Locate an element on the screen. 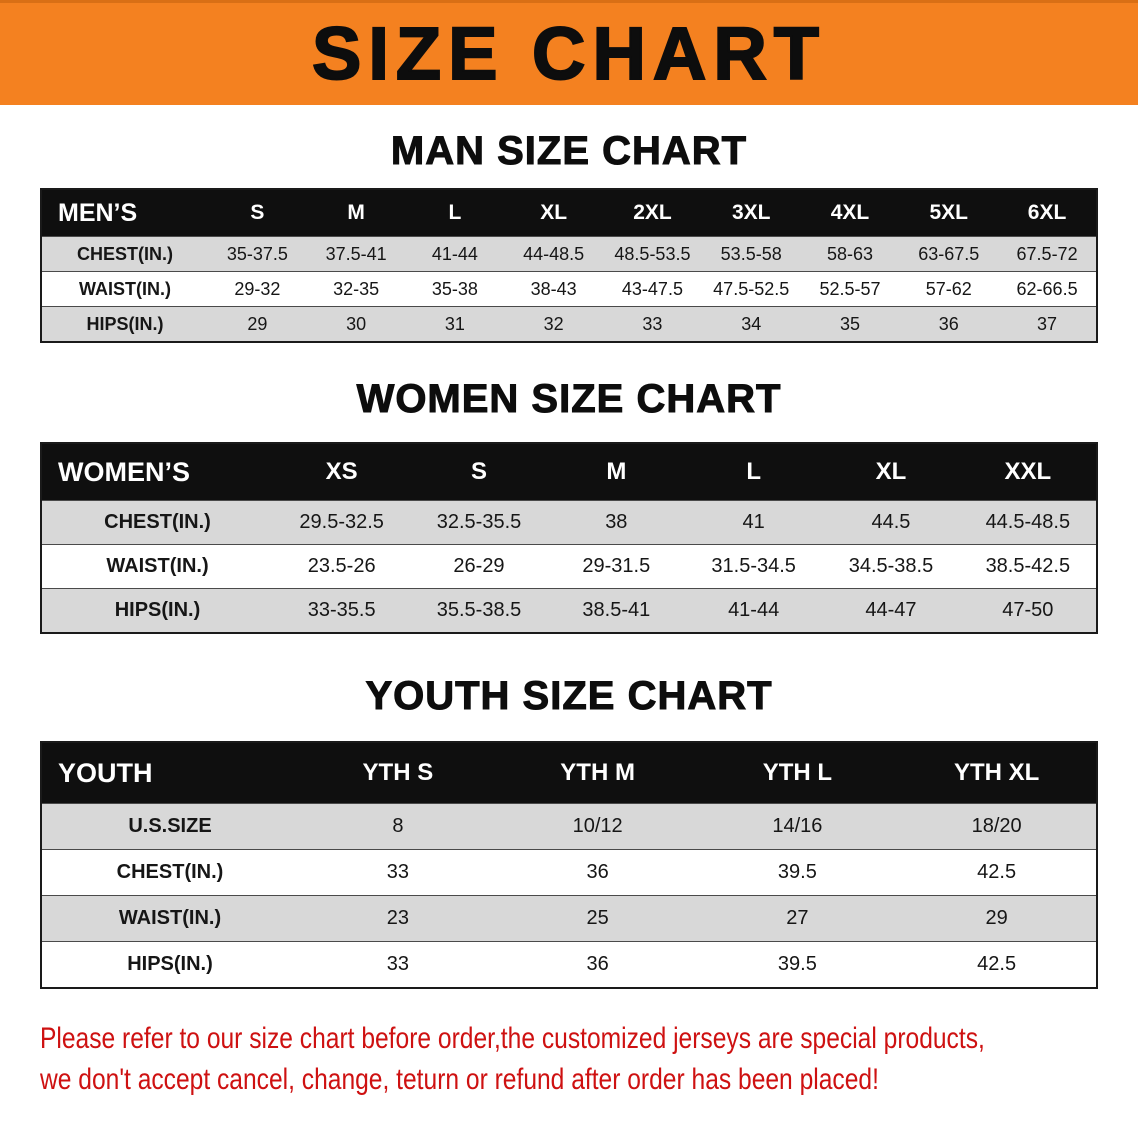 The image size is (1138, 1132). table-cell: 67.5-72 is located at coordinates (1047, 253).